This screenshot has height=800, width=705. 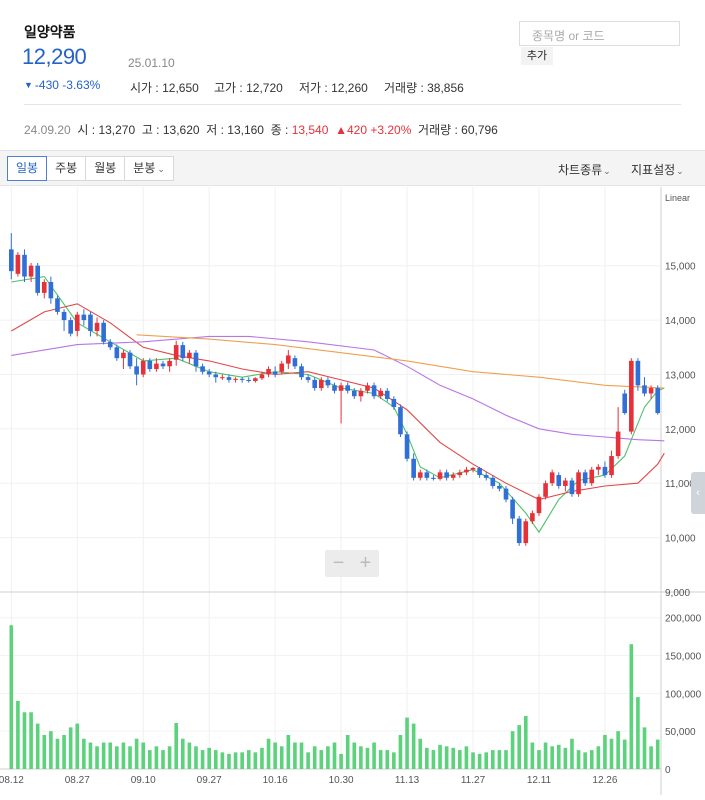 What do you see at coordinates (27, 168) in the screenshot?
I see `tab-daily: 일봉` at bounding box center [27, 168].